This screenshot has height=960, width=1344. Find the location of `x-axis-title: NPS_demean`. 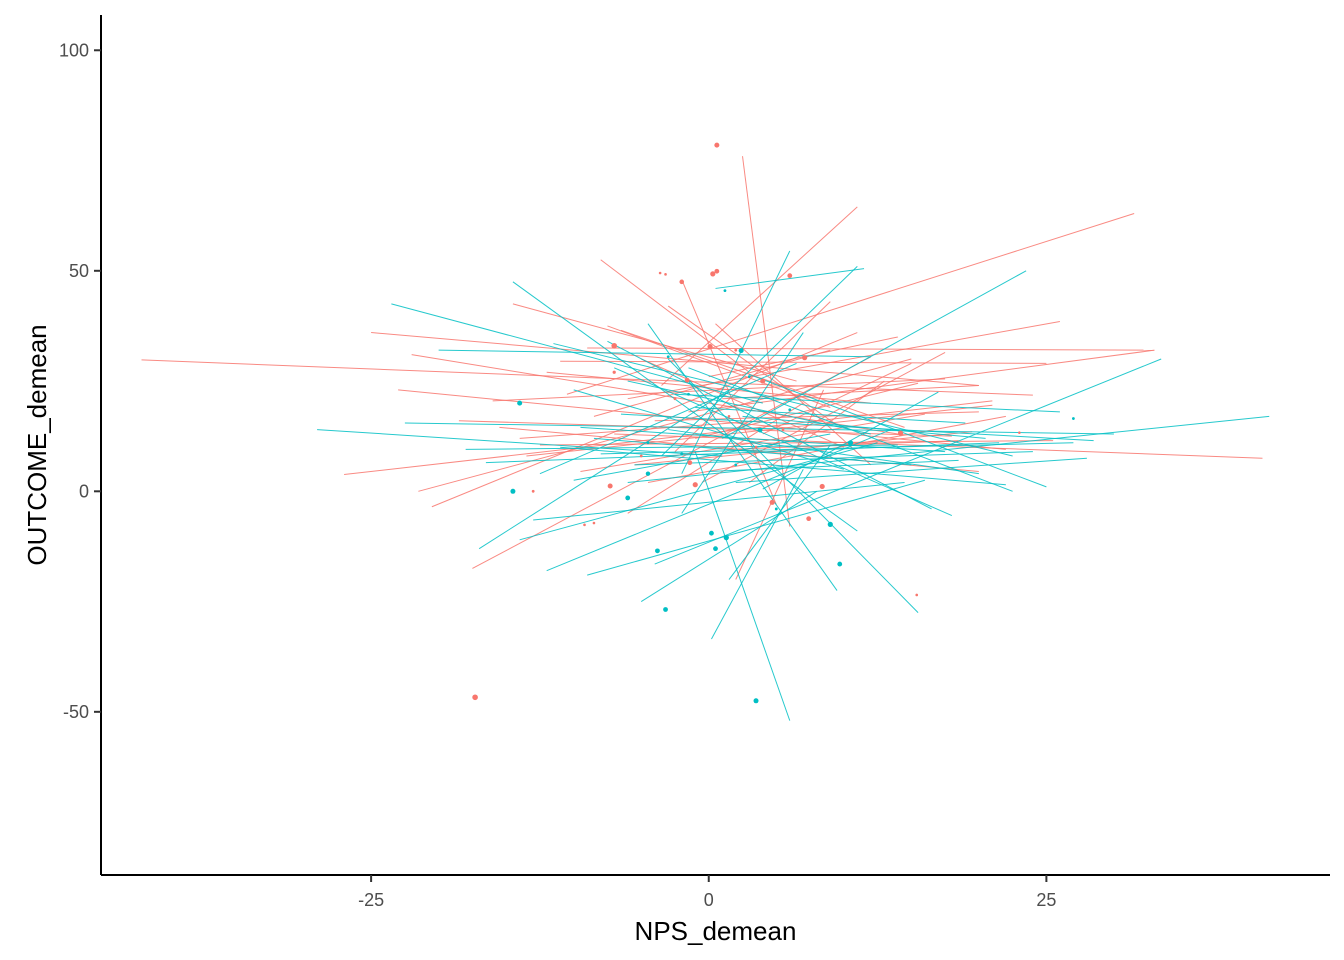

x-axis-title: NPS_demean is located at coordinates (716, 931).